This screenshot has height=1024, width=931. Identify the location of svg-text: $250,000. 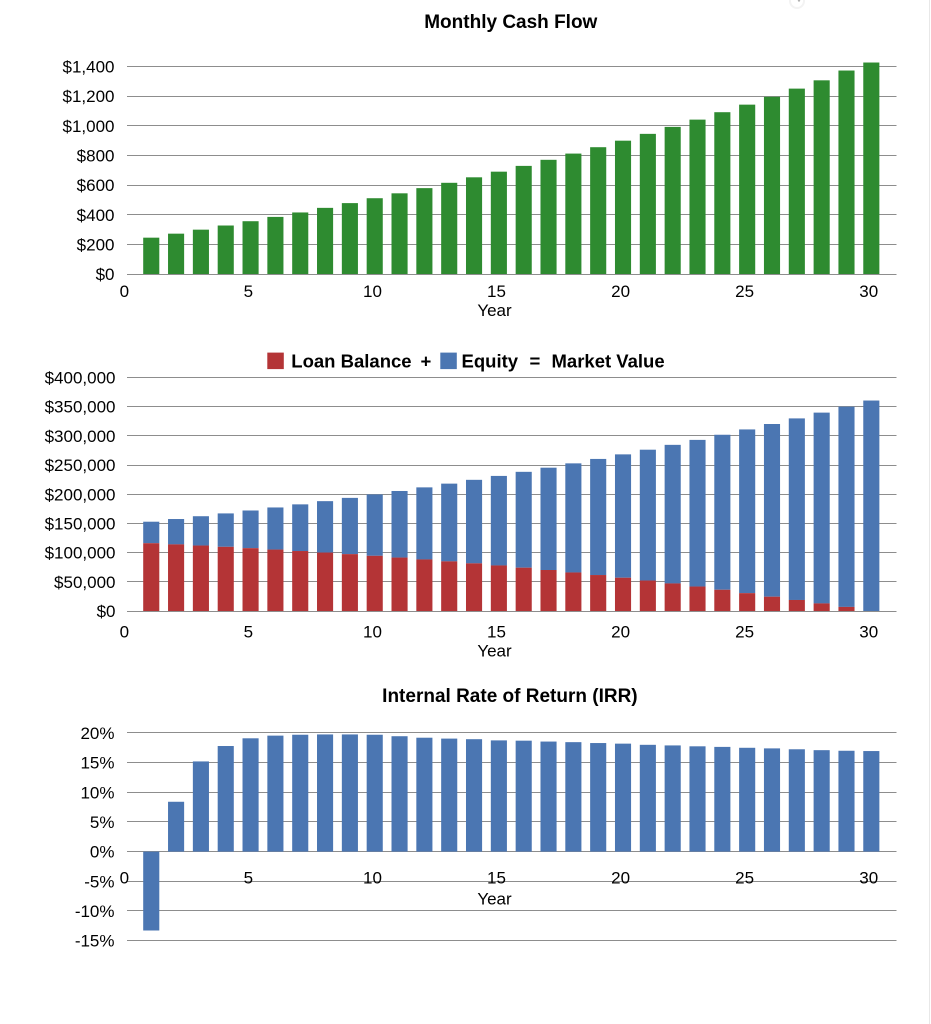
(80, 465).